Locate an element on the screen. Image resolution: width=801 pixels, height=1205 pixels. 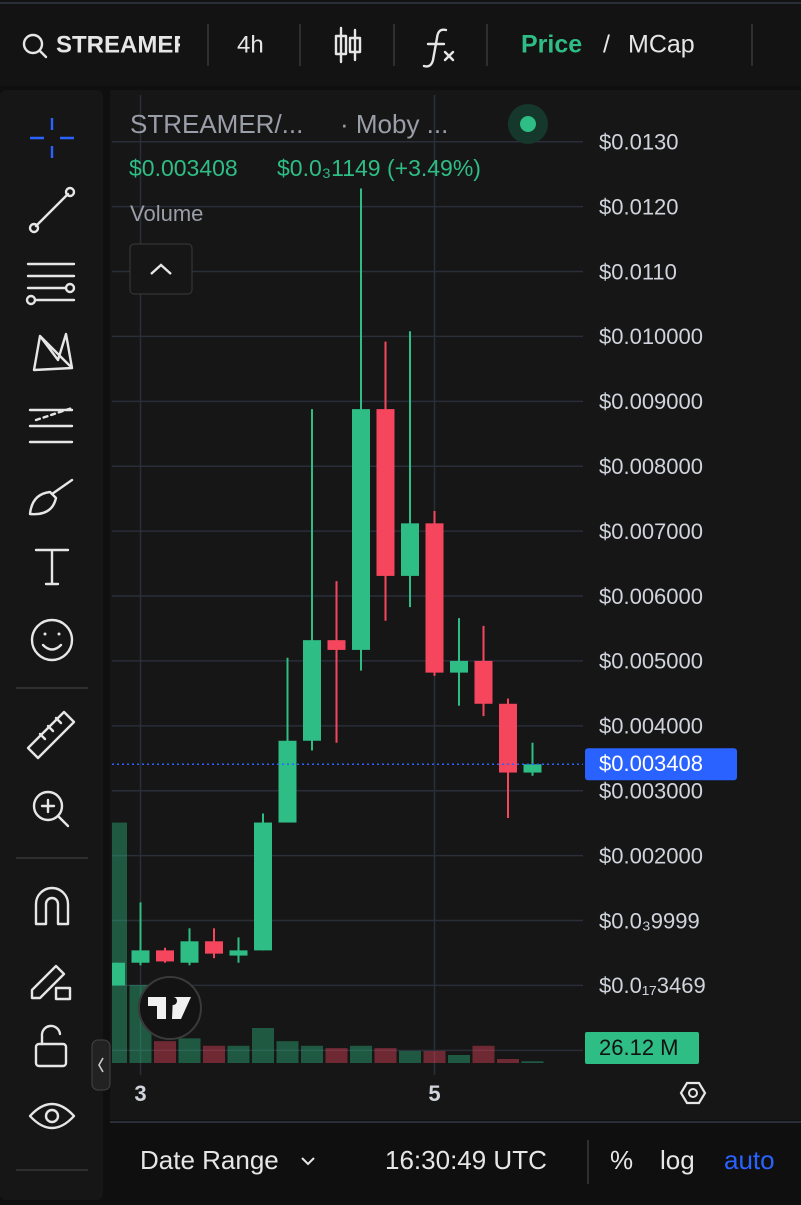
volume-tag is located at coordinates (642, 1048).